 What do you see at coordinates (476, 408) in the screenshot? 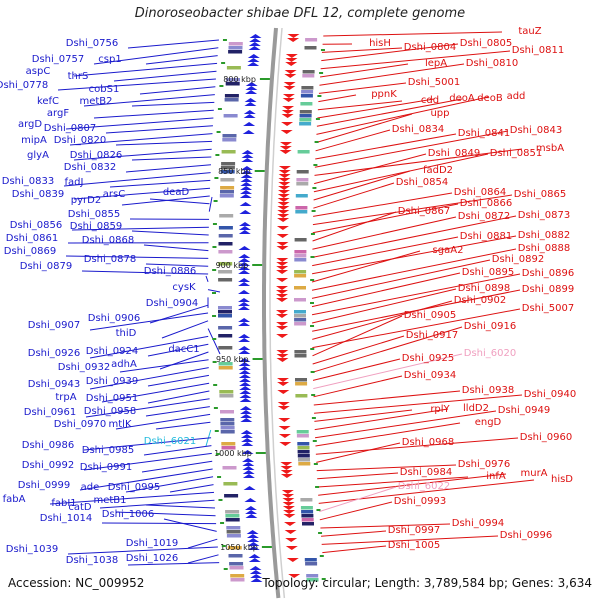
I see `right-gene-label: lldD2` at bounding box center [476, 408].